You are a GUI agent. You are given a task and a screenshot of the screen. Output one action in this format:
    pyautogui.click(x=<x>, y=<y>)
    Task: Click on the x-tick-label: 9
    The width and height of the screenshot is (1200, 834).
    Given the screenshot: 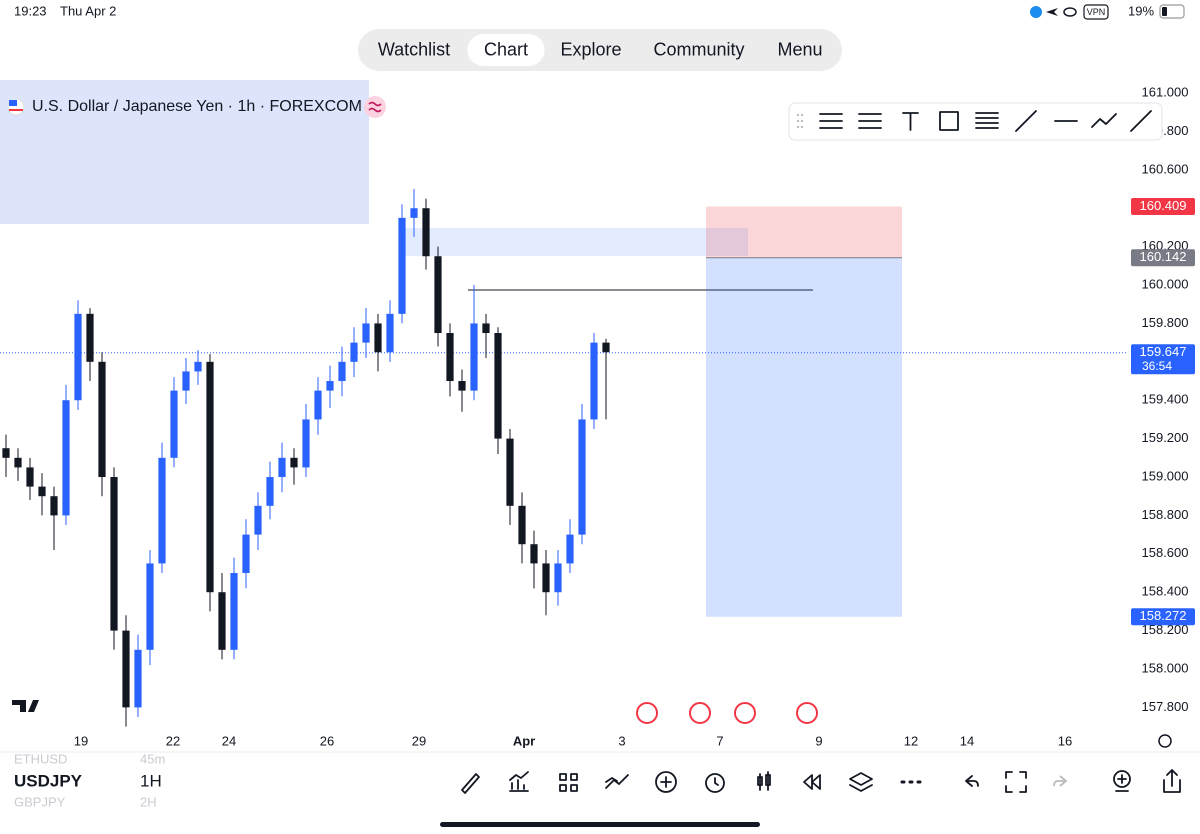 What is the action you would take?
    pyautogui.click(x=818, y=740)
    